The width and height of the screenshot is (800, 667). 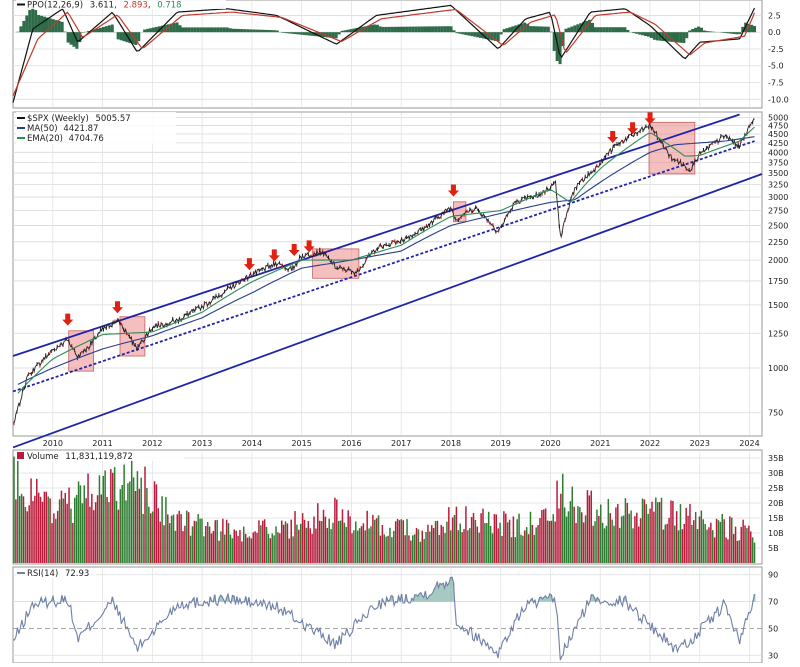 I want to click on year-tick-label: 2015, so click(x=301, y=443).